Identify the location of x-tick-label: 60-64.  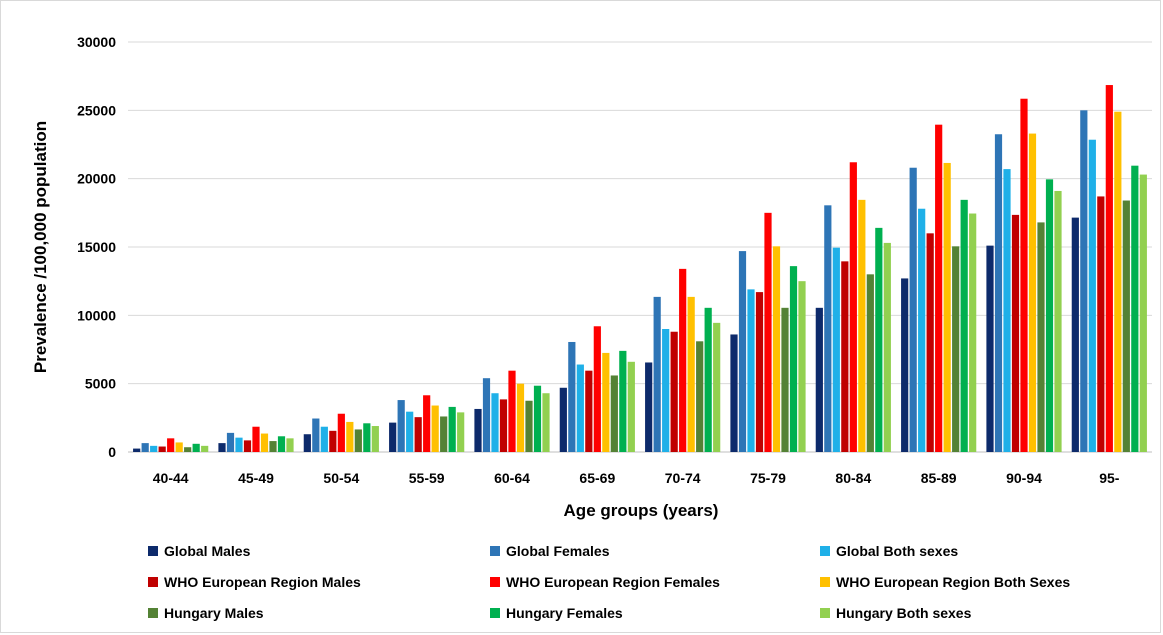
(512, 478).